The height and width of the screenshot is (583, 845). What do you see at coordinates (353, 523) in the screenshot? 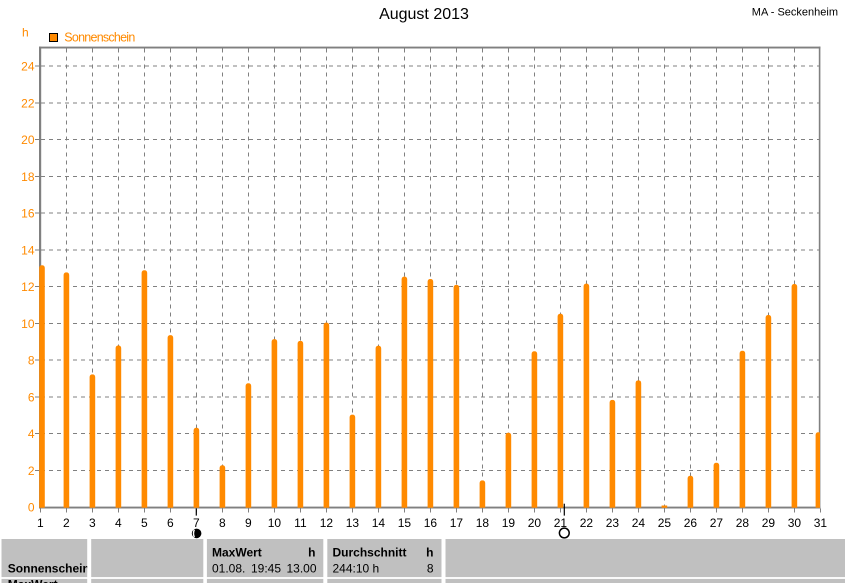
I see `svg-text: 13` at bounding box center [353, 523].